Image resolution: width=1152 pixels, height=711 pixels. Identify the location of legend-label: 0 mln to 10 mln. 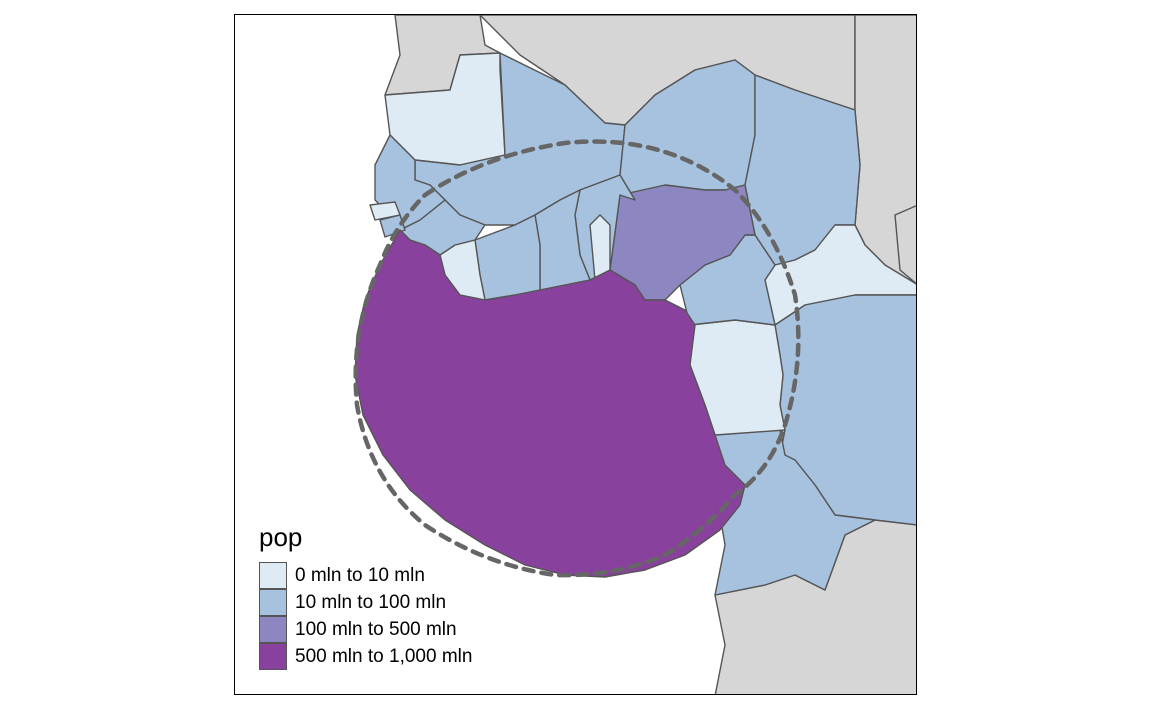
(360, 575).